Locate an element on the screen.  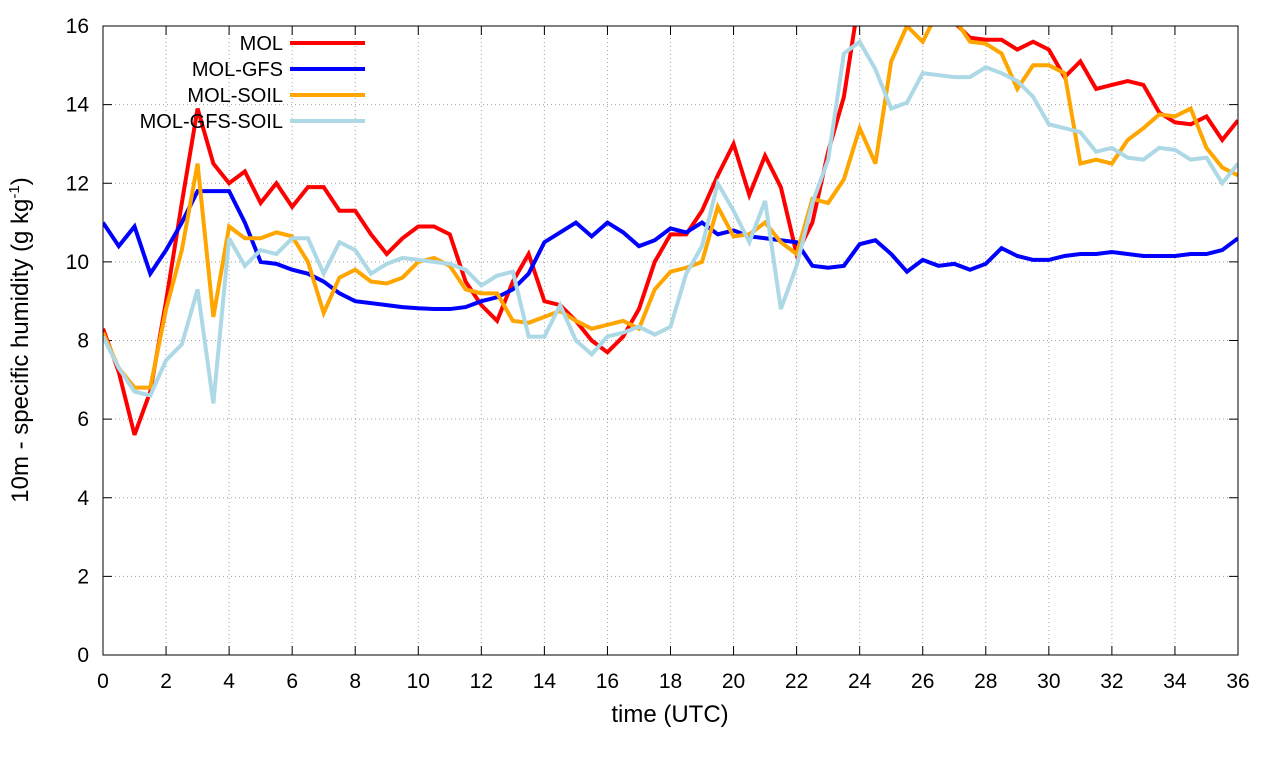
series-line is located at coordinates (670, 250).